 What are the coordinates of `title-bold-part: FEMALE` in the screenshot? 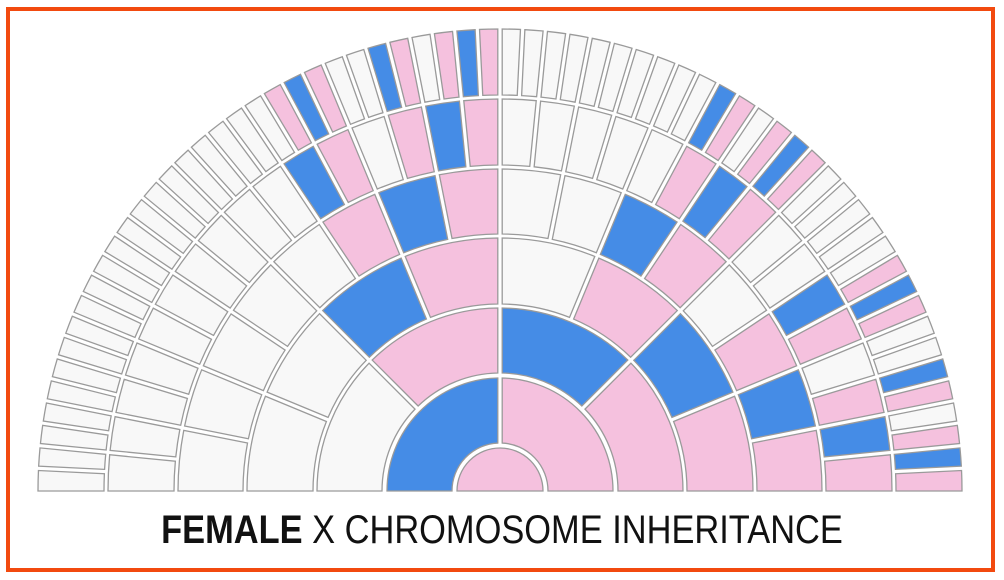 It's located at (232, 530).